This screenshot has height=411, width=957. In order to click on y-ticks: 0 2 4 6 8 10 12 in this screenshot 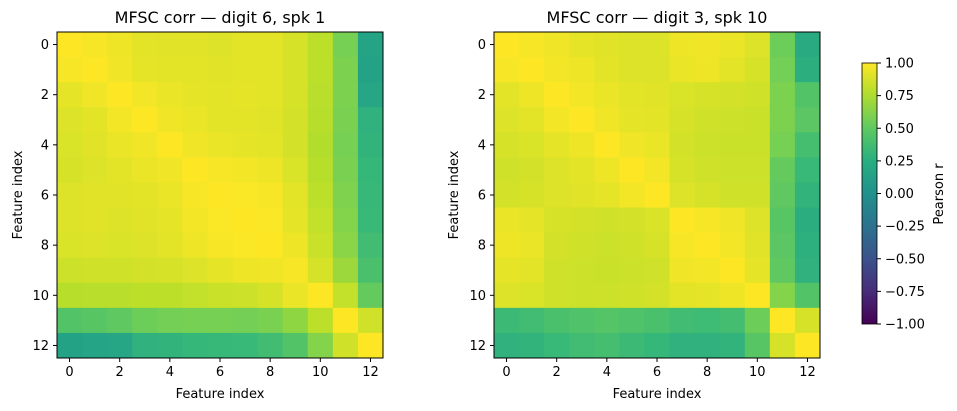, I will do `click(481, 196)`.